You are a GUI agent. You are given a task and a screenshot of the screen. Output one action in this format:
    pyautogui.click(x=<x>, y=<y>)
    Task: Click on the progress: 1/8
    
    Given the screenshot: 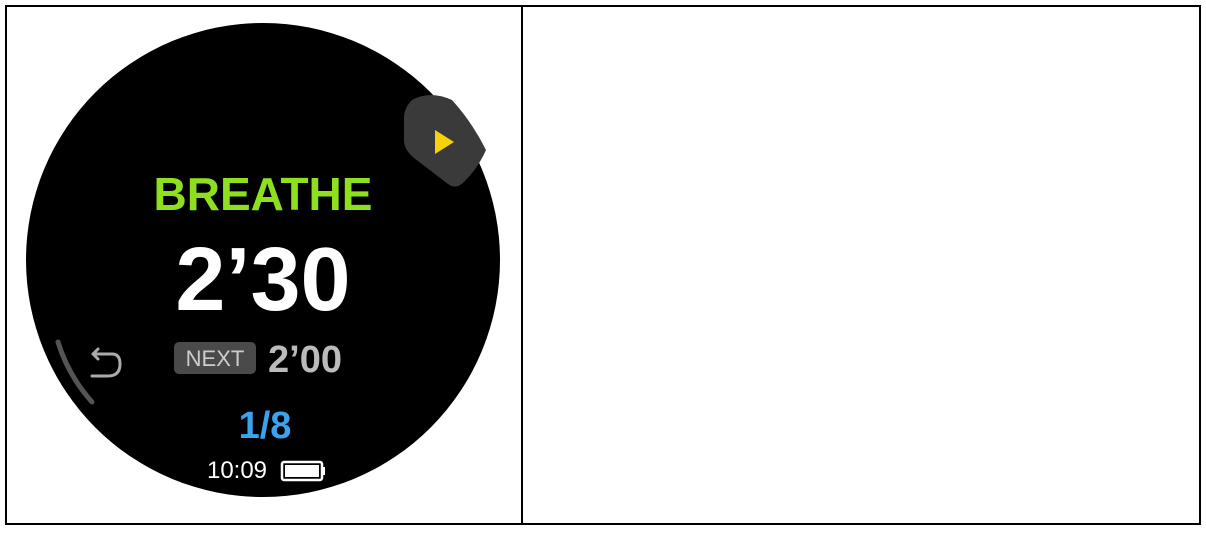 What is the action you would take?
    pyautogui.click(x=265, y=426)
    